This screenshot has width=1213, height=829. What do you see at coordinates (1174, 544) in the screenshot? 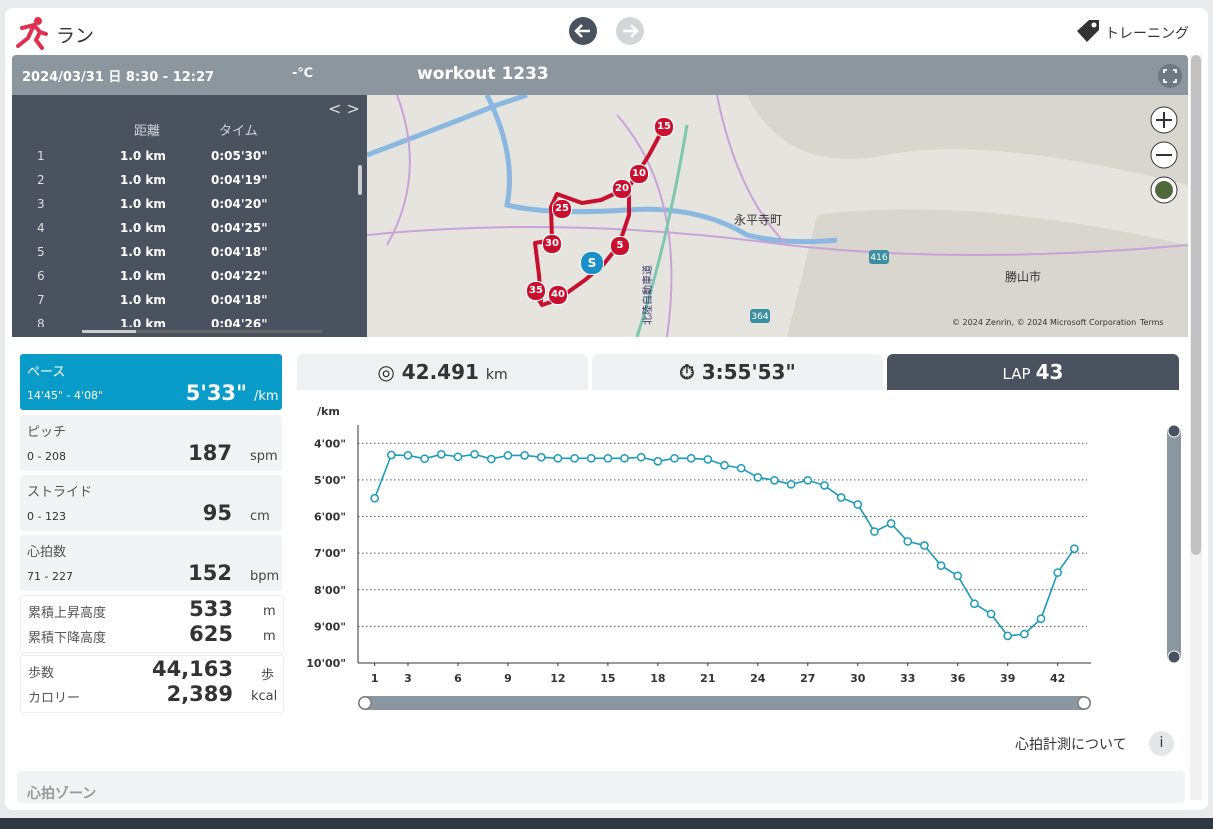
I see `vertical-slider` at bounding box center [1174, 544].